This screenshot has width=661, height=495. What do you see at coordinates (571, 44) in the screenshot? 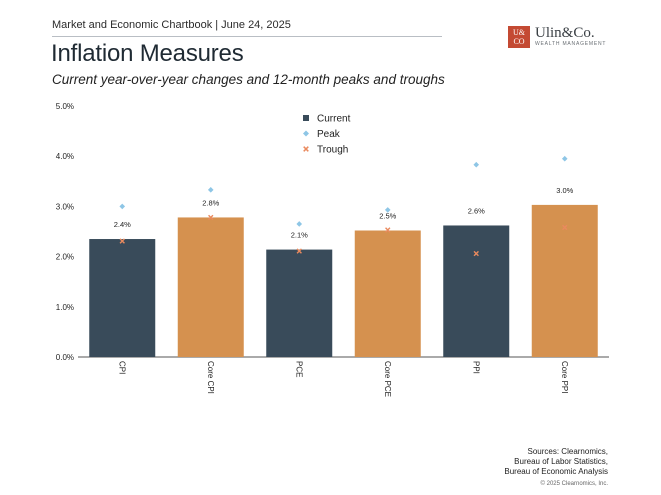
I see `logo-subtitle: WEALTH MANAGEMENT` at bounding box center [571, 44].